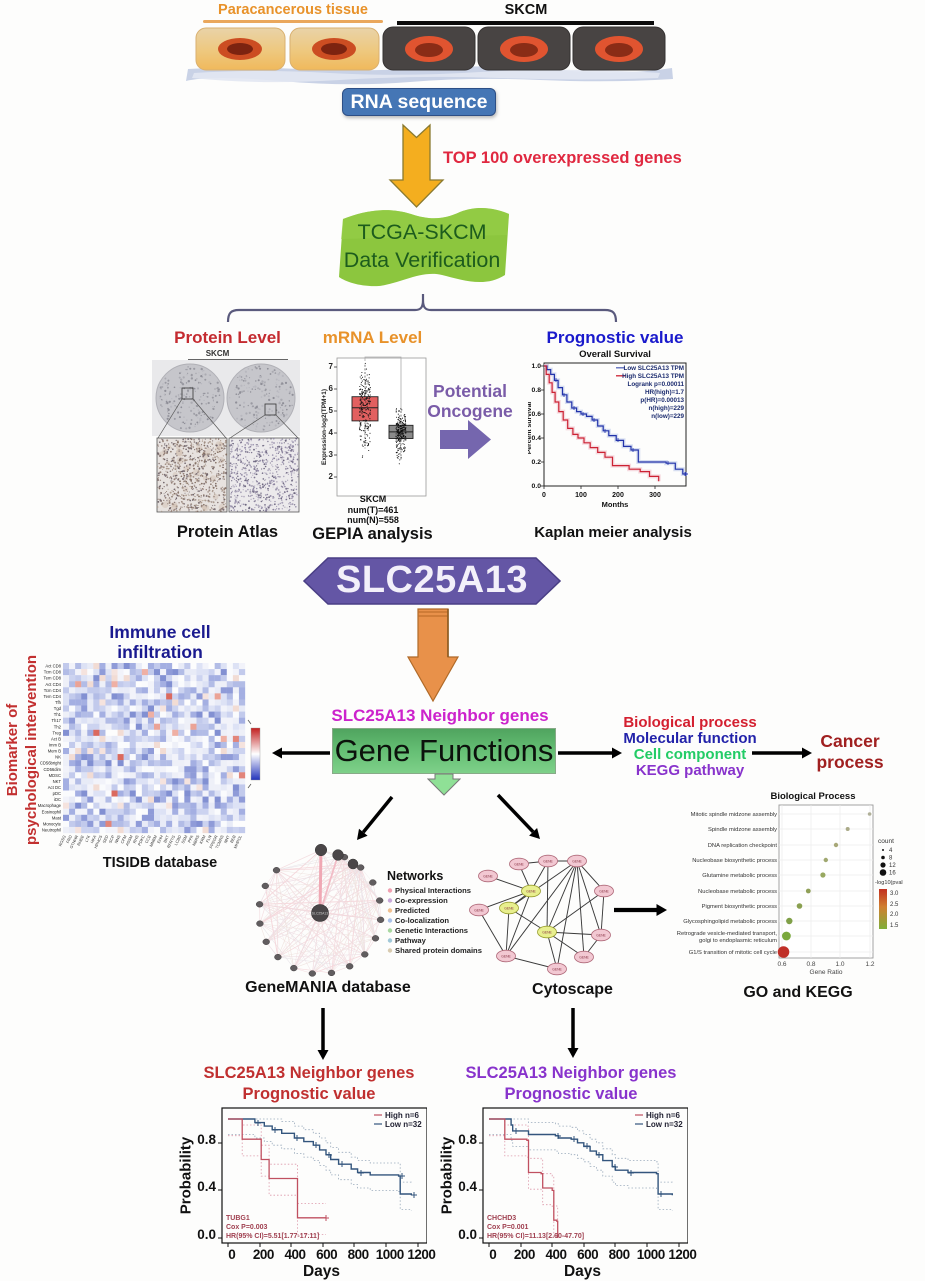 The height and width of the screenshot is (1281, 925). What do you see at coordinates (886, 841) in the screenshot?
I see `svg-text: count` at bounding box center [886, 841].